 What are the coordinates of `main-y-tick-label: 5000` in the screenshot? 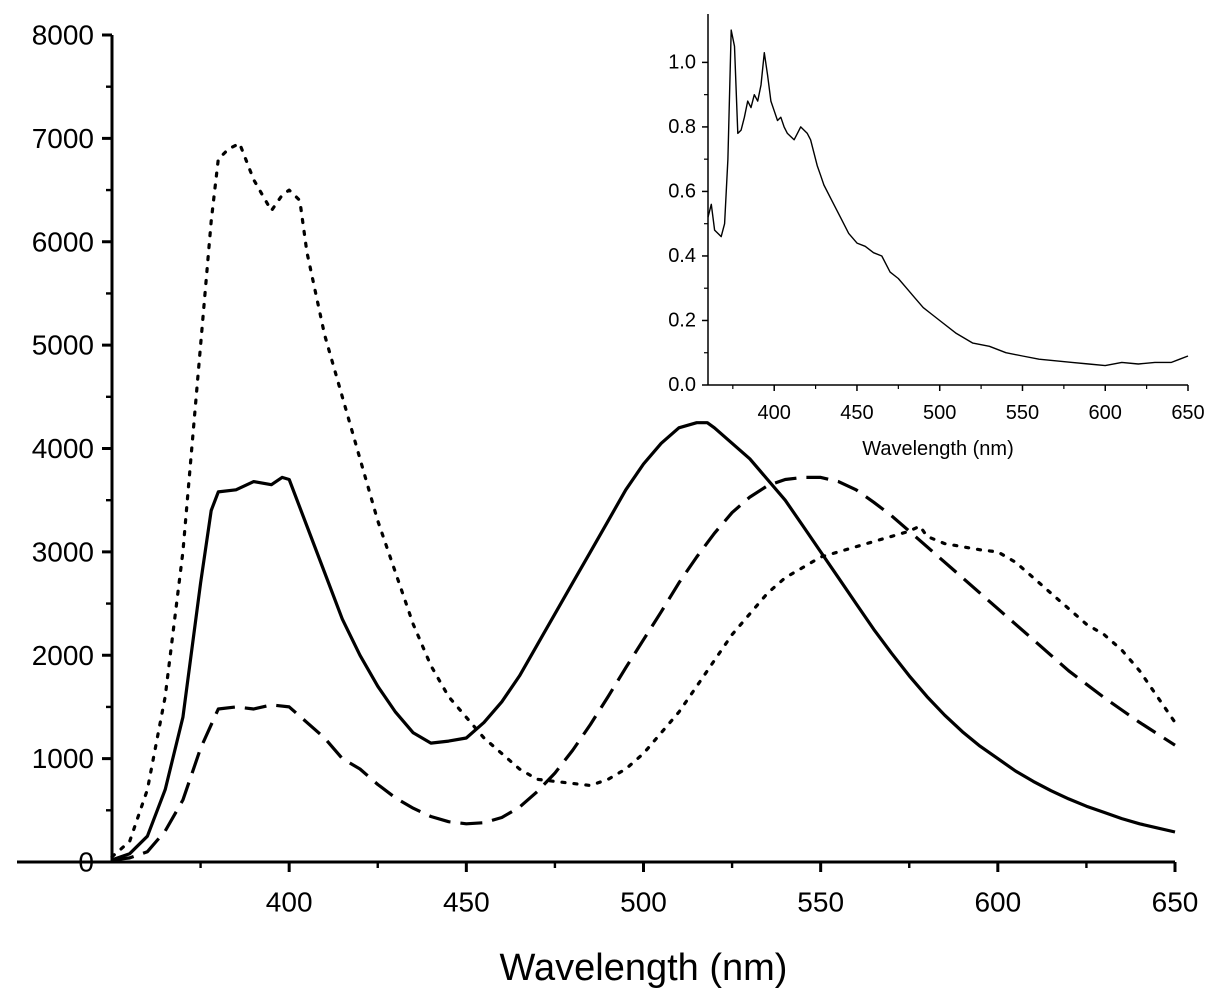 It's located at (63, 345).